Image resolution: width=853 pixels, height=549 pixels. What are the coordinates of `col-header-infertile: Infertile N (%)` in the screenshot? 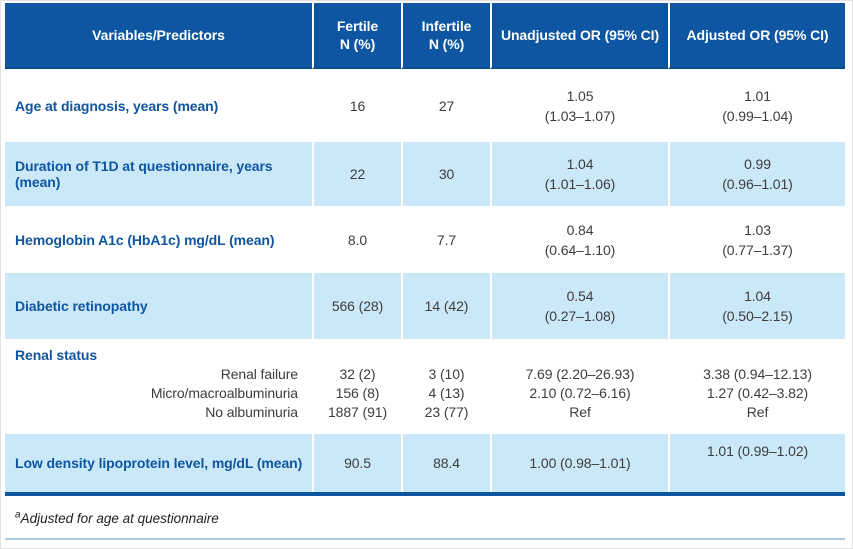 It's located at (445, 36).